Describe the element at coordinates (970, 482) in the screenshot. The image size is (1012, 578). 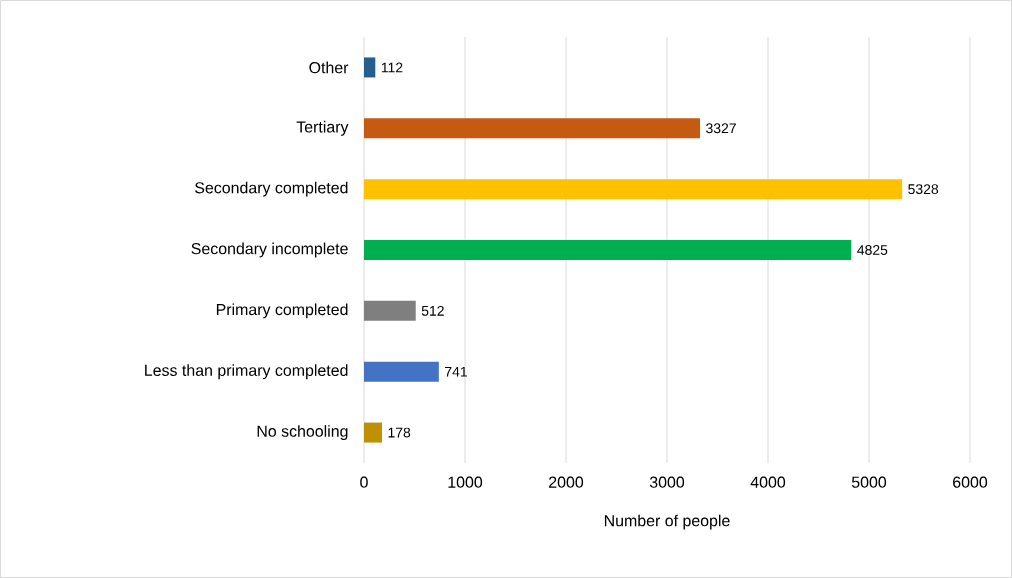
I see `x-tick-label: 6000` at that location.